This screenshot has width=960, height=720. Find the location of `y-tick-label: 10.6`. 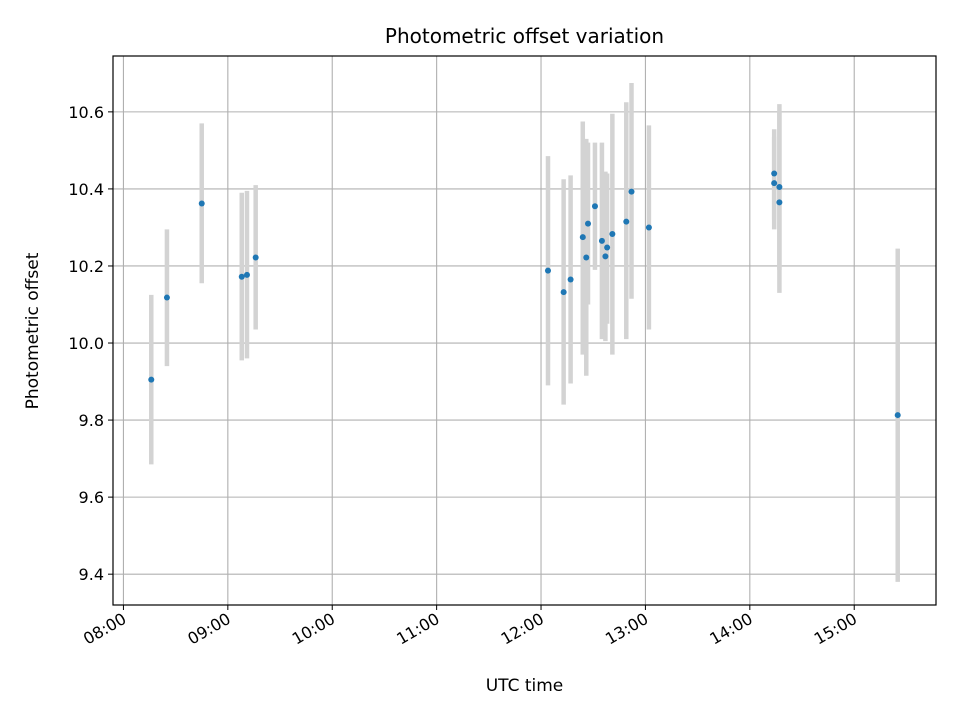

y-tick-label: 10.6 is located at coordinates (86, 112).